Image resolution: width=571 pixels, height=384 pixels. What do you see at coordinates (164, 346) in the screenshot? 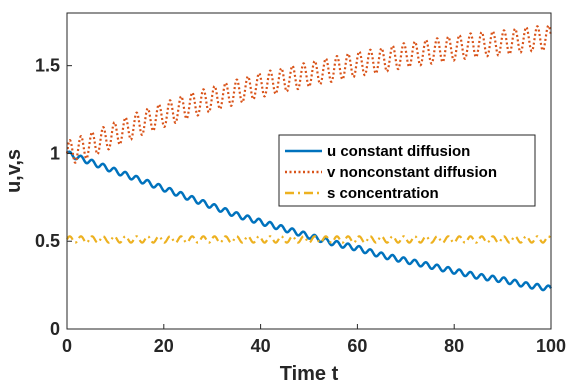
I see `x-tick-label: 20` at bounding box center [164, 346].